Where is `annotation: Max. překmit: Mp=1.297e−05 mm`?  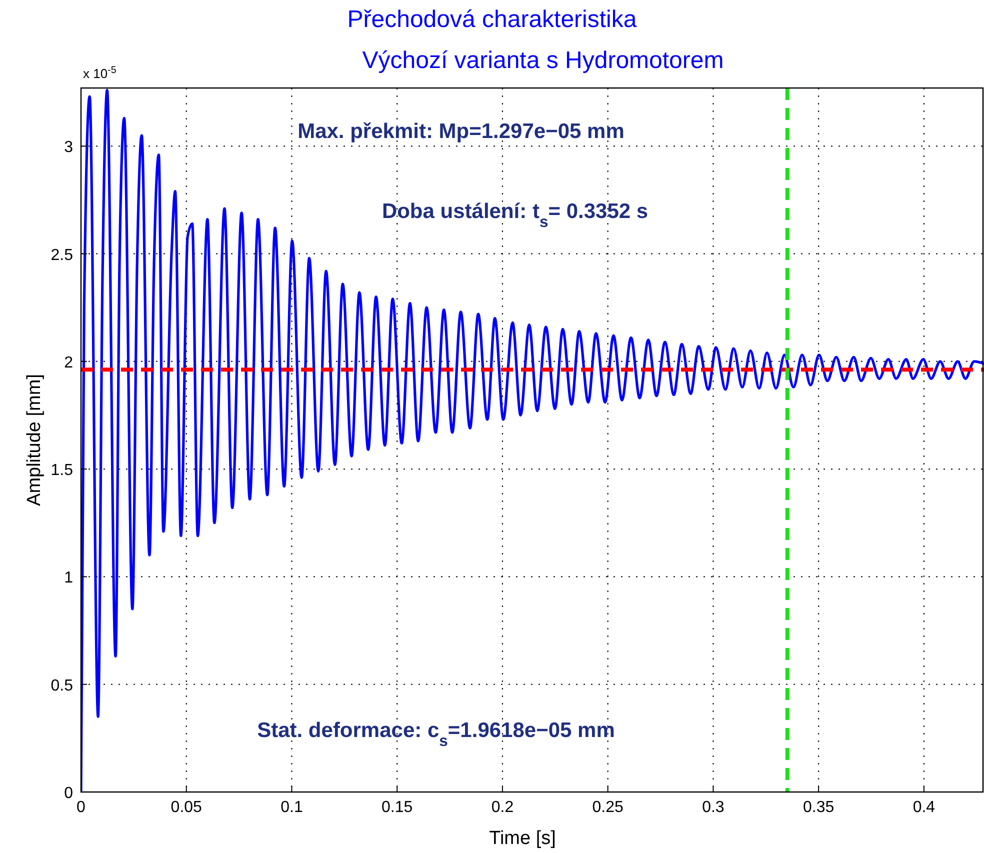 annotation: Max. překmit: Mp=1.297e−05 mm is located at coordinates (461, 131).